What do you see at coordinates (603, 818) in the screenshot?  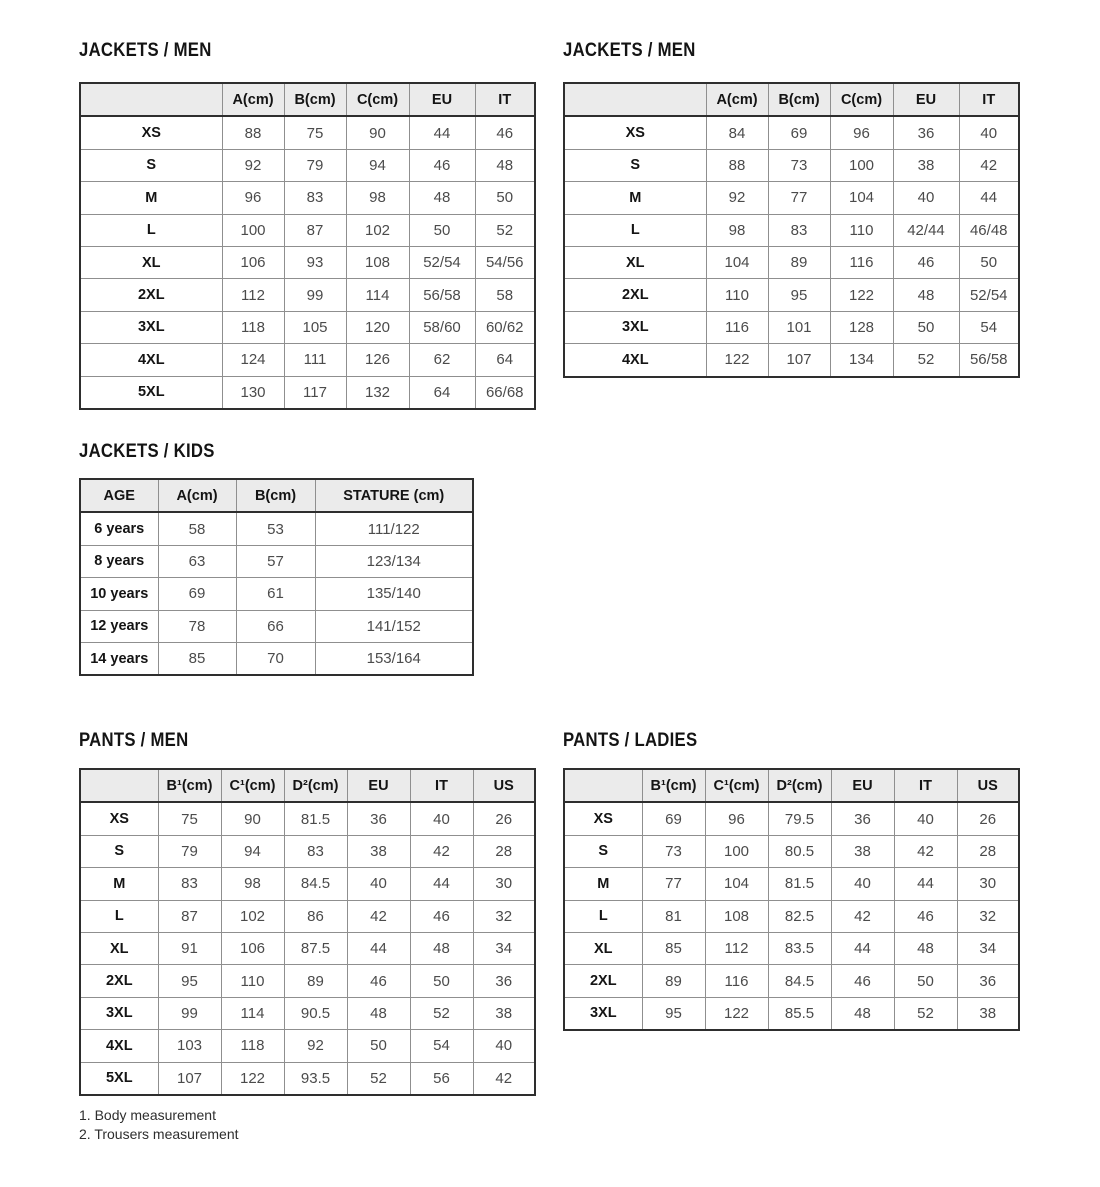 I see `row-label: XS` at bounding box center [603, 818].